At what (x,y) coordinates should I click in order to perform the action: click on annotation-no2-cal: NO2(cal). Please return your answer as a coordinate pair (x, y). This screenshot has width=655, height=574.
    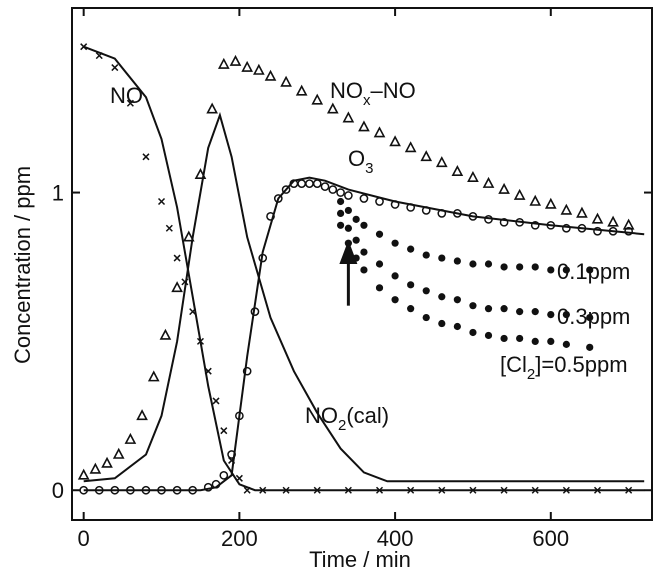
    Looking at the image, I should click on (347, 418).